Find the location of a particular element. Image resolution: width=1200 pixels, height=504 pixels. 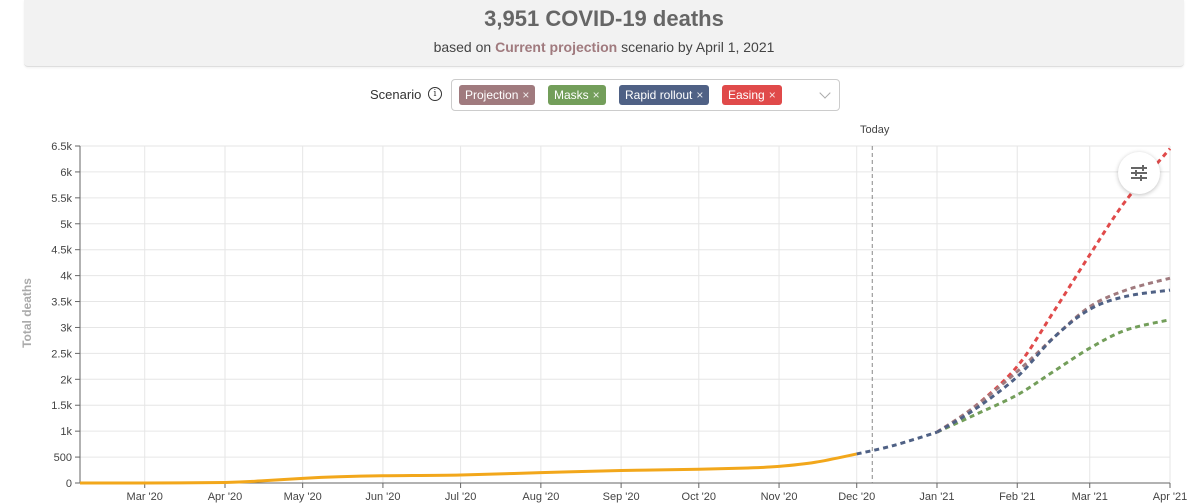

y-tick-label: 2.5k is located at coordinates (61, 354).